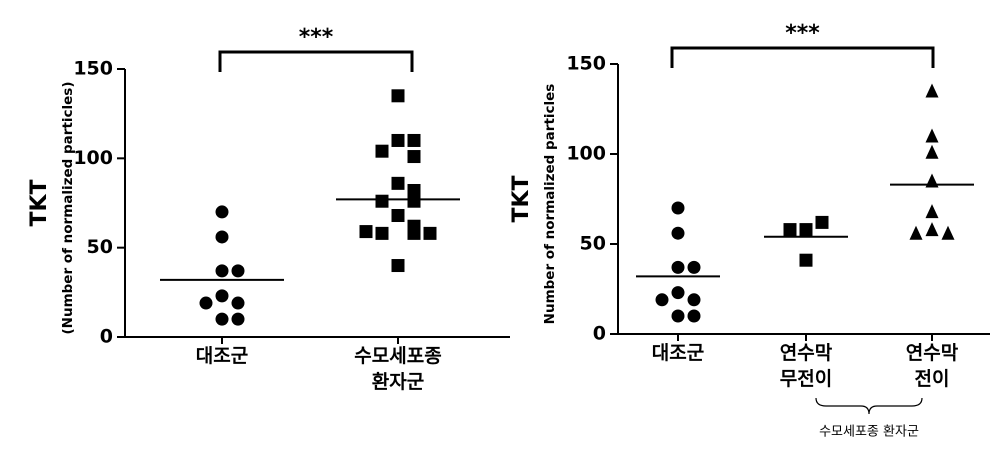 The width and height of the screenshot is (1003, 453). What do you see at coordinates (550, 204) in the screenshot?
I see `y-label-sub: Number of normalized particles` at bounding box center [550, 204].